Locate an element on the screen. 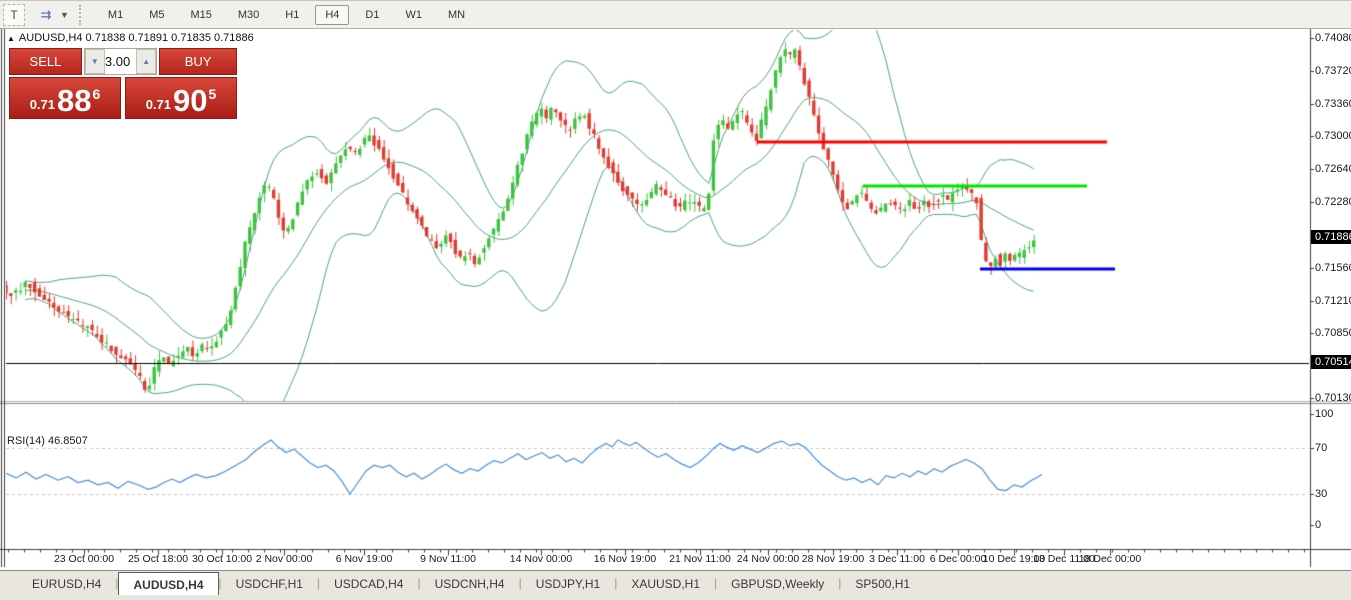  timeframe-button-h4: H4 is located at coordinates (332, 14).